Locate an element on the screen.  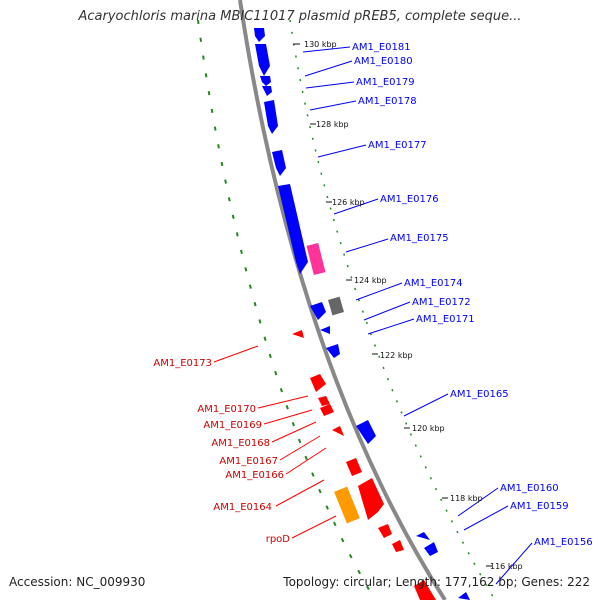
gene-label: AM1_E0168 is located at coordinates (240, 443).